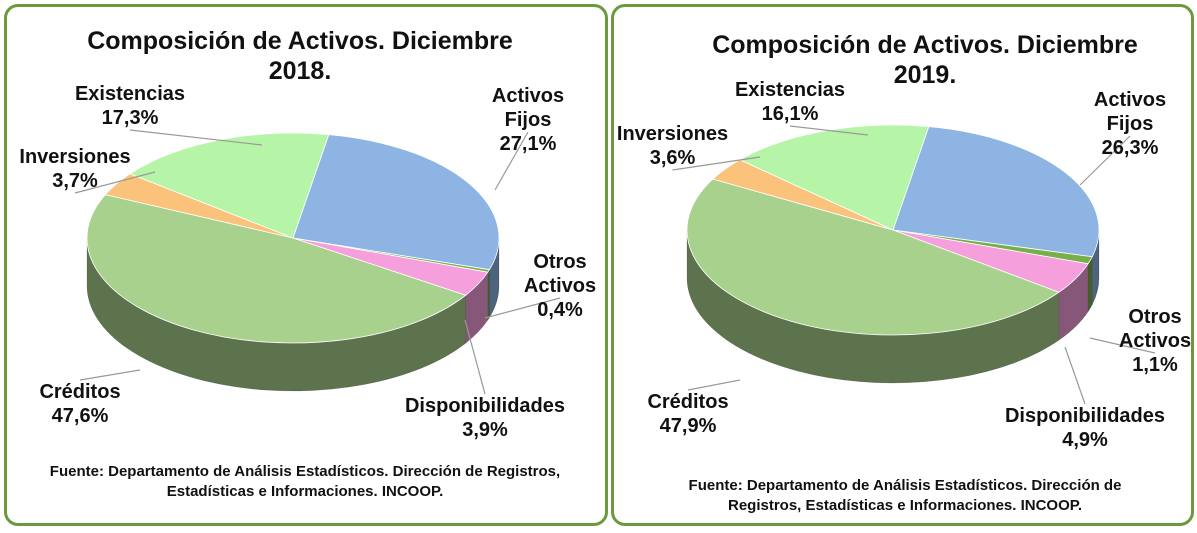 The width and height of the screenshot is (1197, 533). I want to click on data-label: Otros Activos 0,4%, so click(560, 286).